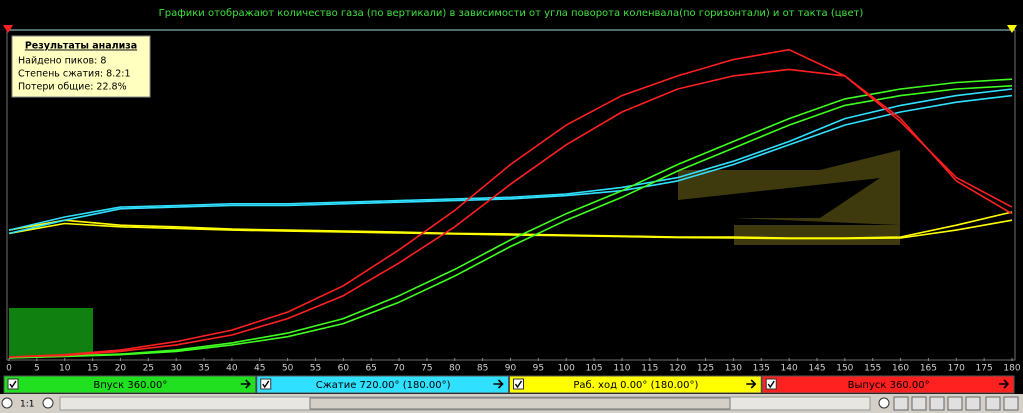 The width and height of the screenshot is (1023, 413). What do you see at coordinates (984, 369) in the screenshot?
I see `x-tick-label: 175` at bounding box center [984, 369].